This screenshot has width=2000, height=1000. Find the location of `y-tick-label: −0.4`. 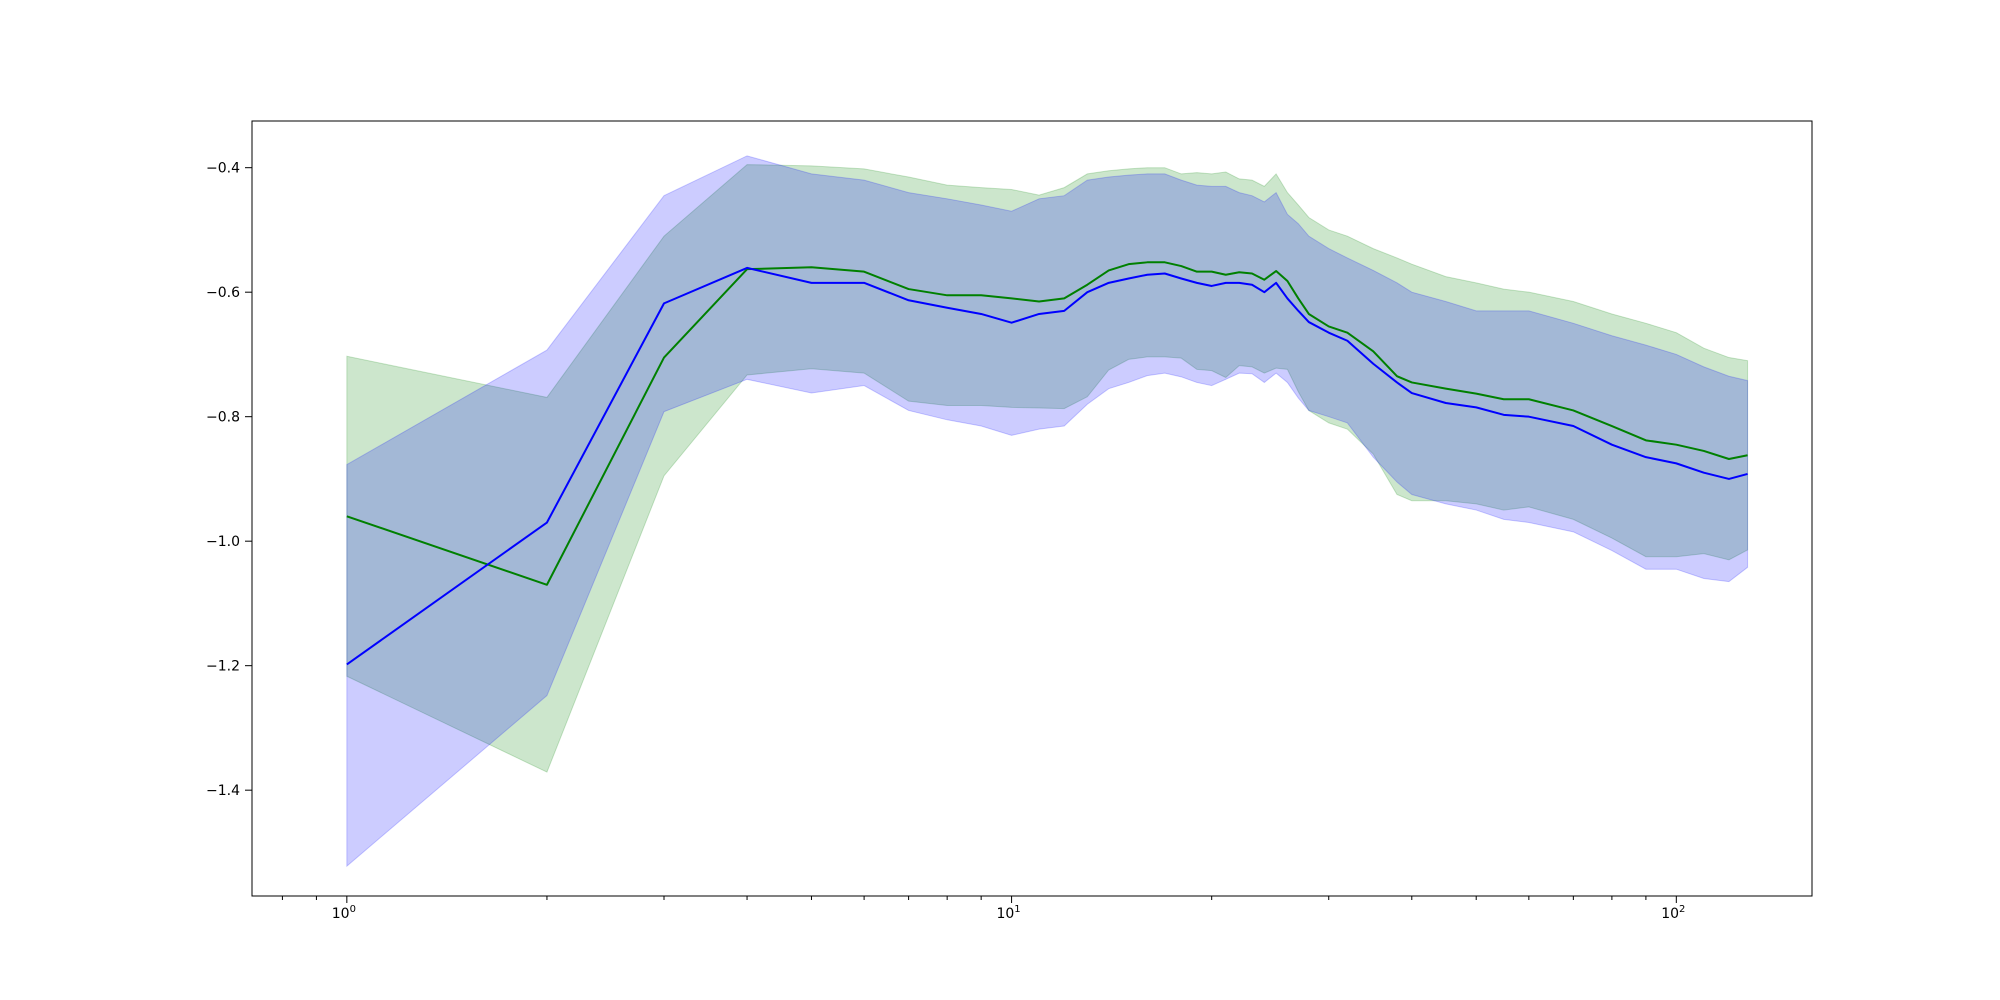

y-tick-label: −0.4 is located at coordinates (223, 169).